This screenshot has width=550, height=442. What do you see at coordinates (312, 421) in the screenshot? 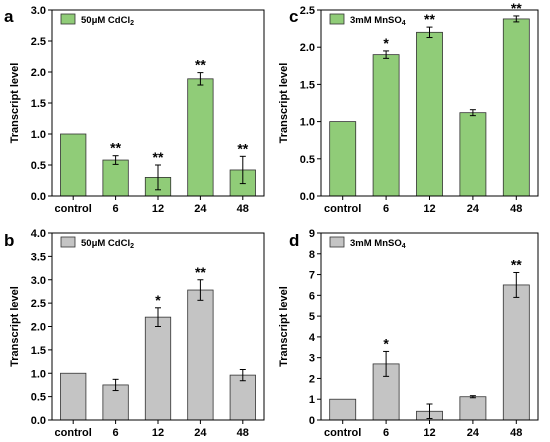
I see `y-tick-label: 0` at bounding box center [312, 421].